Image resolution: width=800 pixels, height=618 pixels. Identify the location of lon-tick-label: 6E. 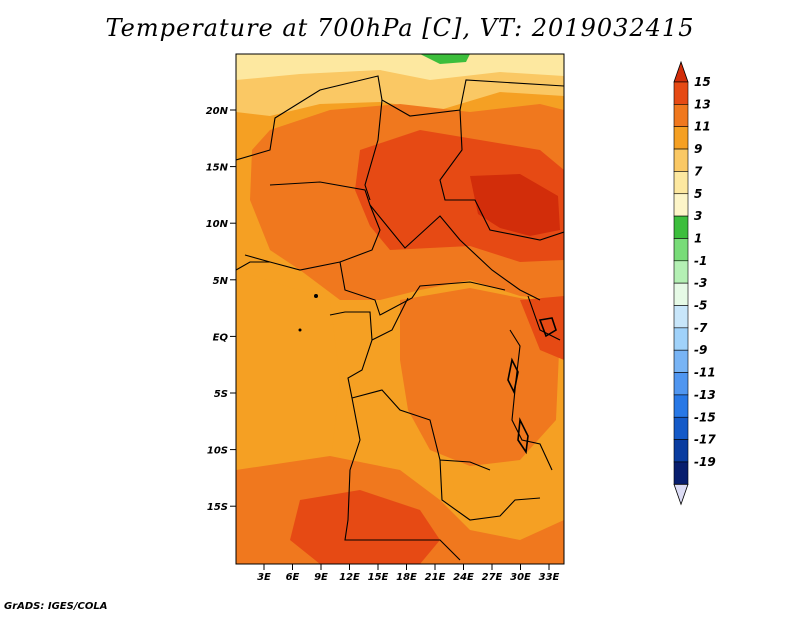
(293, 577).